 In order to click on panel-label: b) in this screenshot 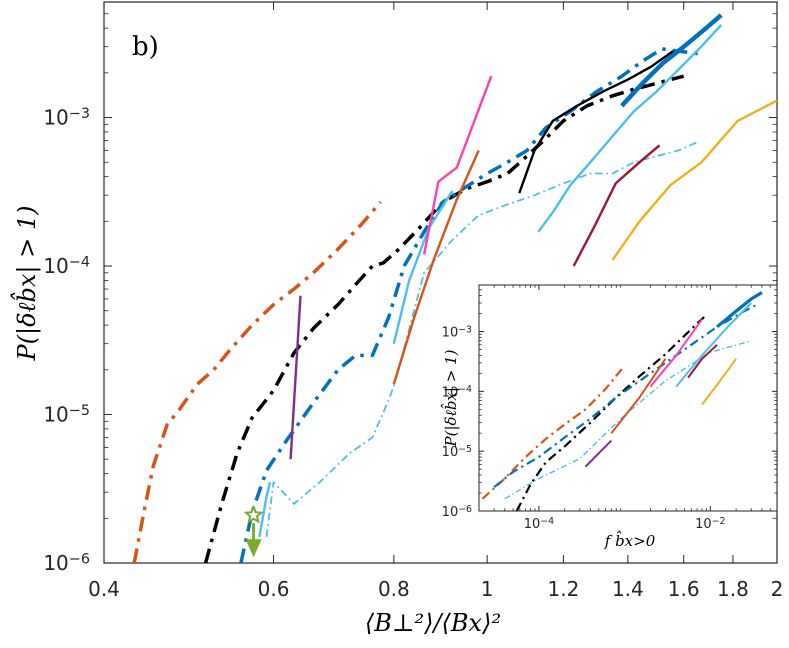, I will do `click(145, 47)`.